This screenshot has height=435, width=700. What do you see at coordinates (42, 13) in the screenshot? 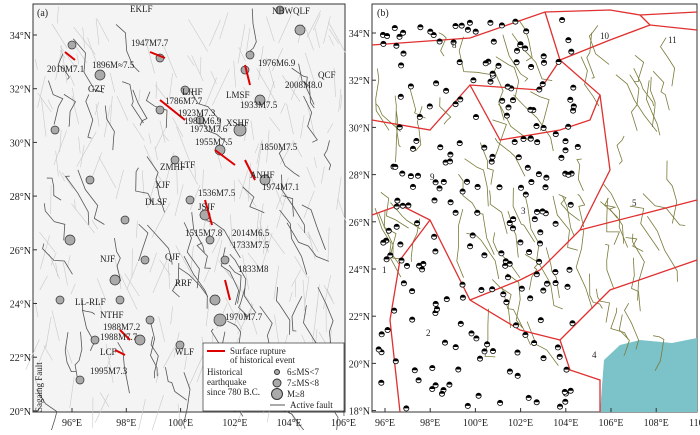
I see `panel-label: (a)` at bounding box center [42, 13].